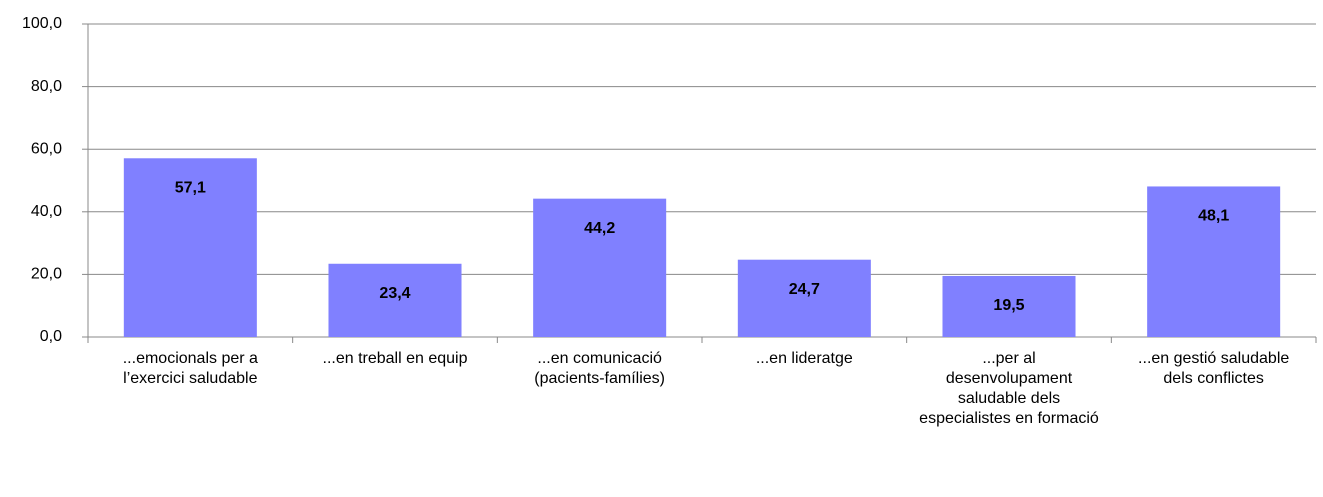 This screenshot has height=497, width=1323. What do you see at coordinates (46, 211) in the screenshot?
I see `y-tick-label: 40,0` at bounding box center [46, 211].